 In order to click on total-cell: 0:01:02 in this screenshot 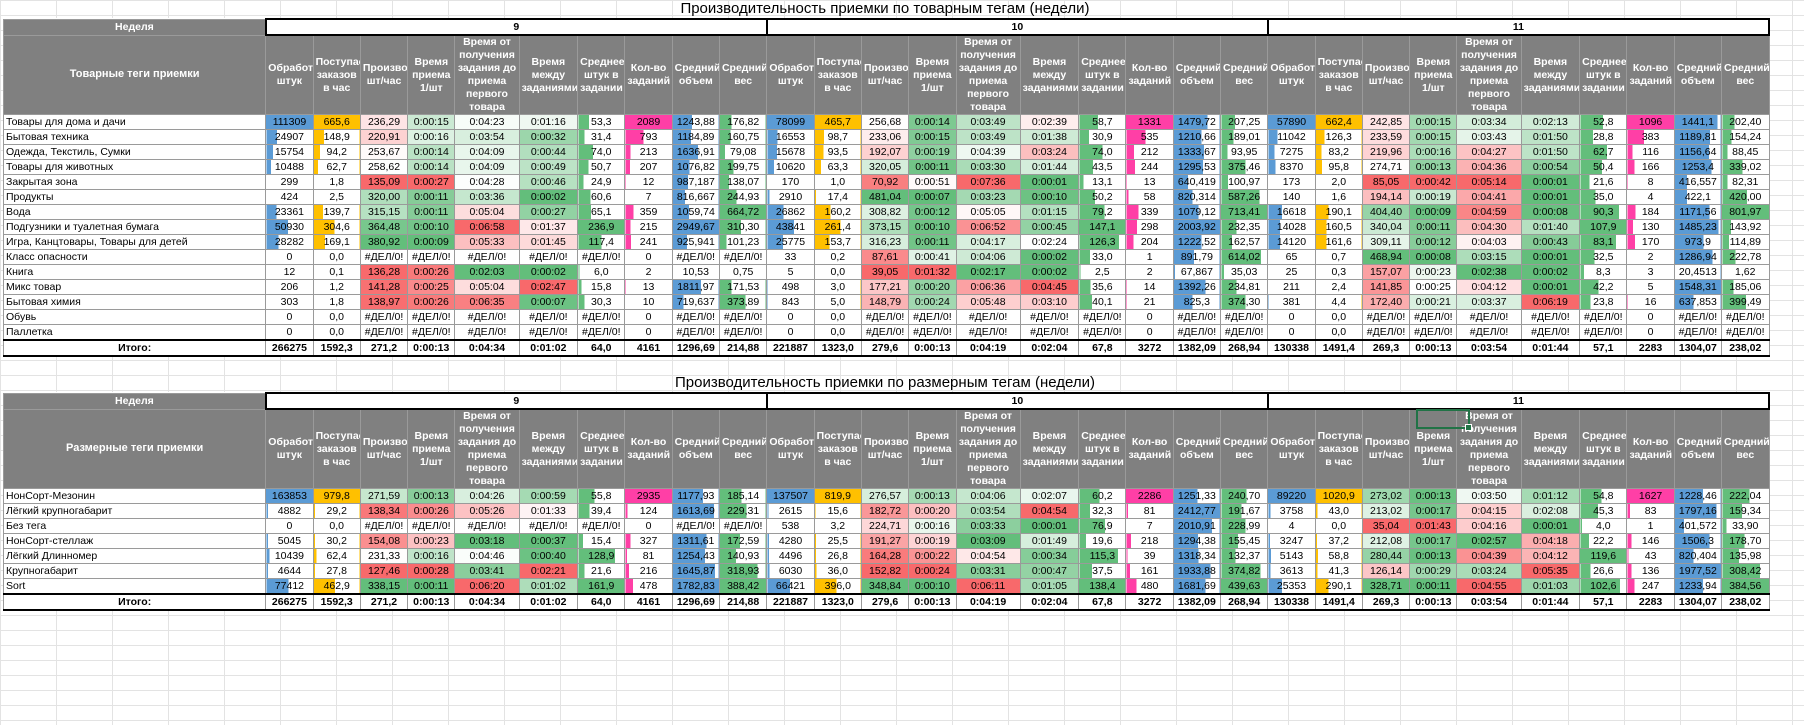, I will do `click(548, 602)`.